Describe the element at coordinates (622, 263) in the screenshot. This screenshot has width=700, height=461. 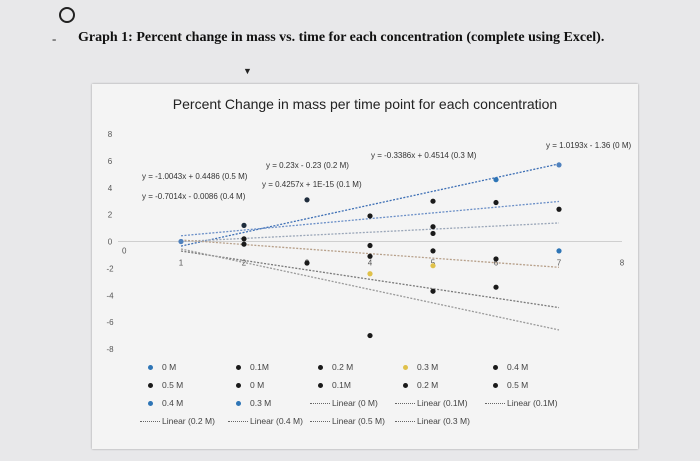
I see `x-tick-label: 8` at that location.